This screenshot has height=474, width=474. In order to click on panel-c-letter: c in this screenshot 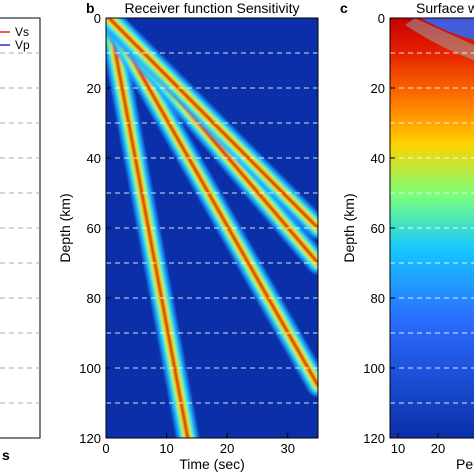, I will do `click(344, 8)`.